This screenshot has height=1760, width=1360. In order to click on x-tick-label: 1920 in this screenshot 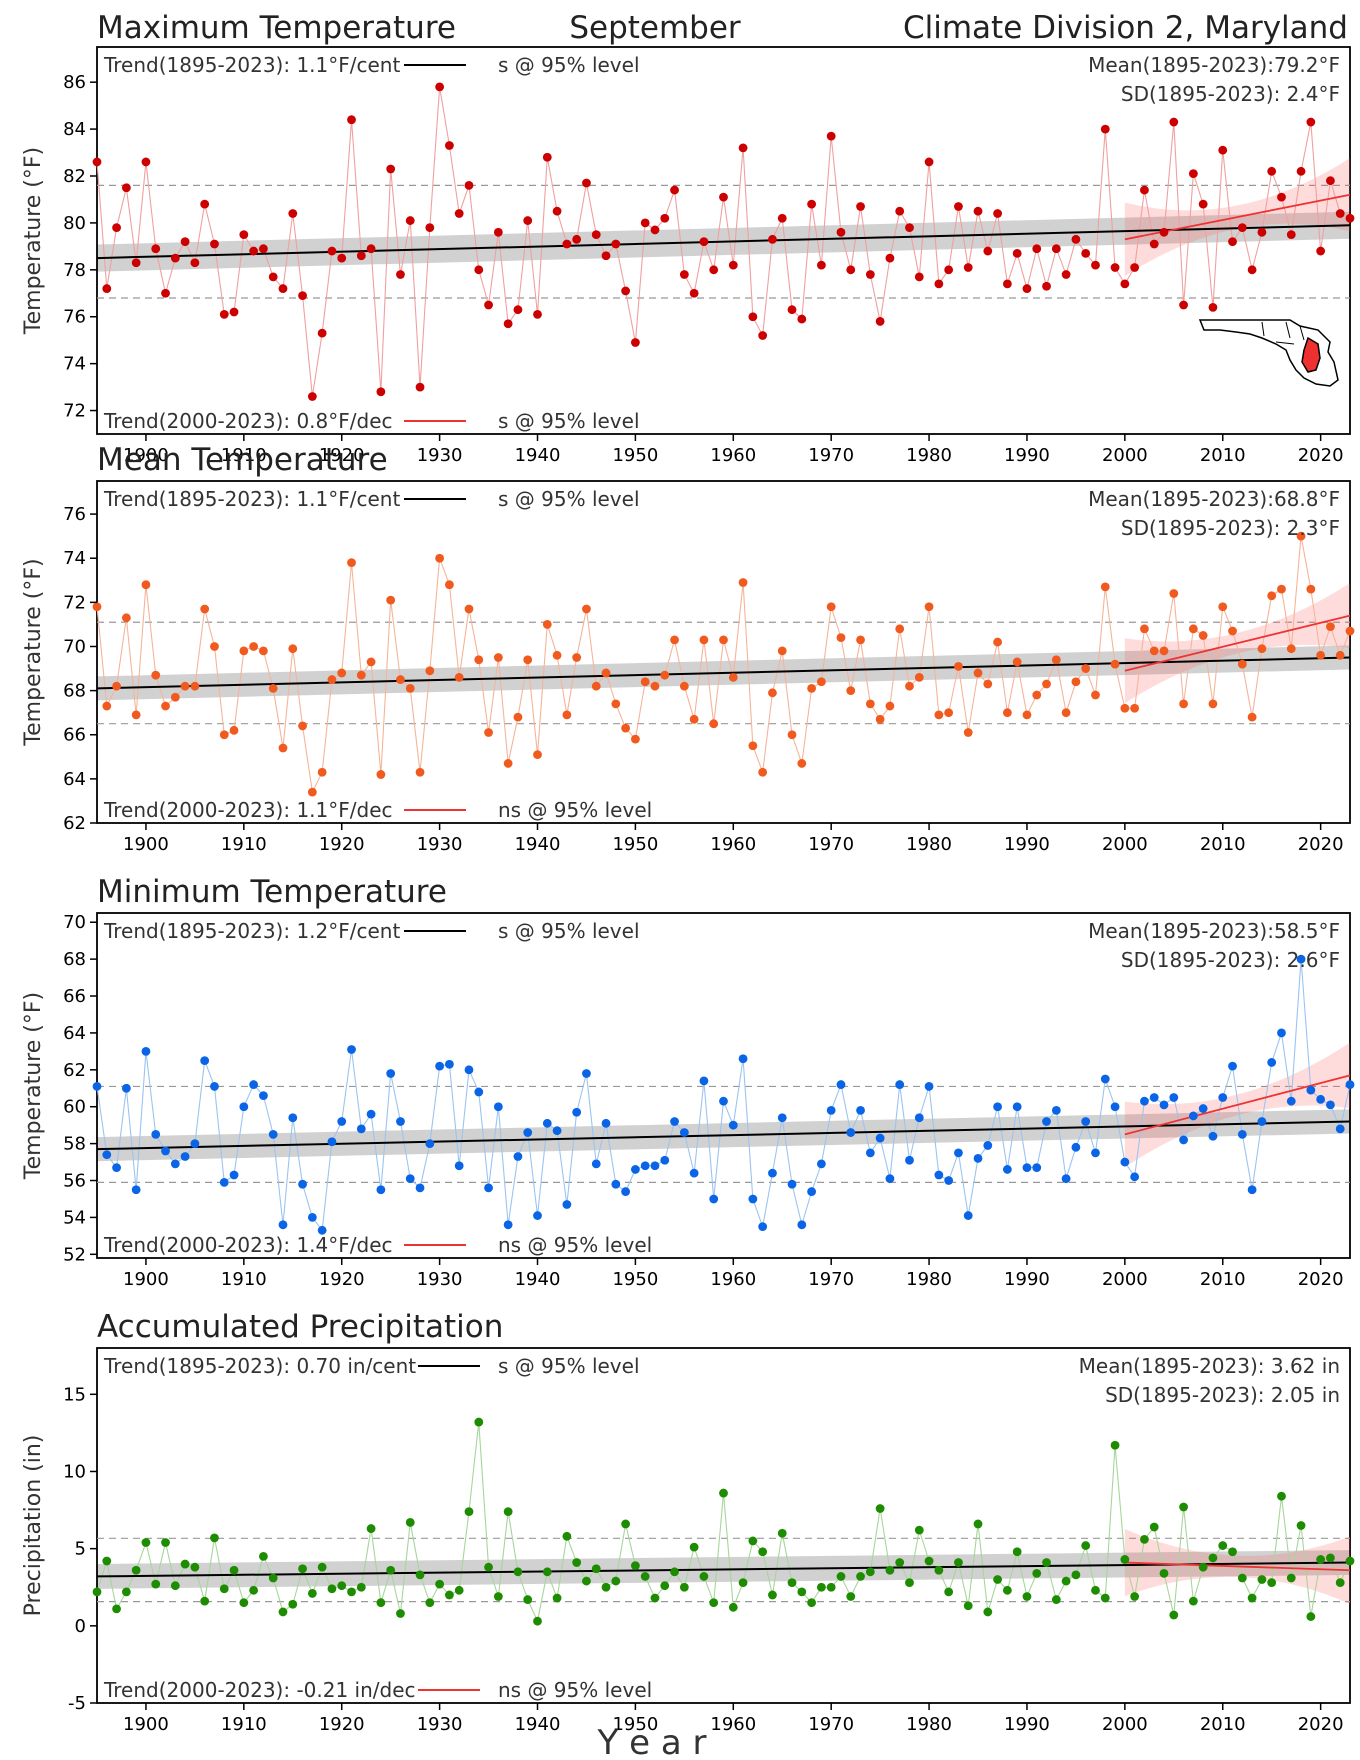, I will do `click(342, 1724)`.